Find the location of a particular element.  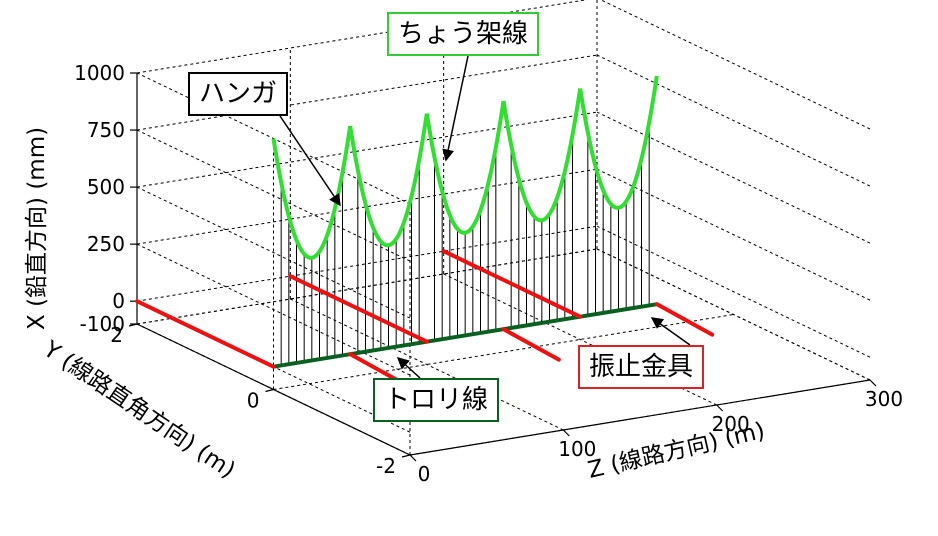

z-tick-label: 100 is located at coordinates (577, 449).